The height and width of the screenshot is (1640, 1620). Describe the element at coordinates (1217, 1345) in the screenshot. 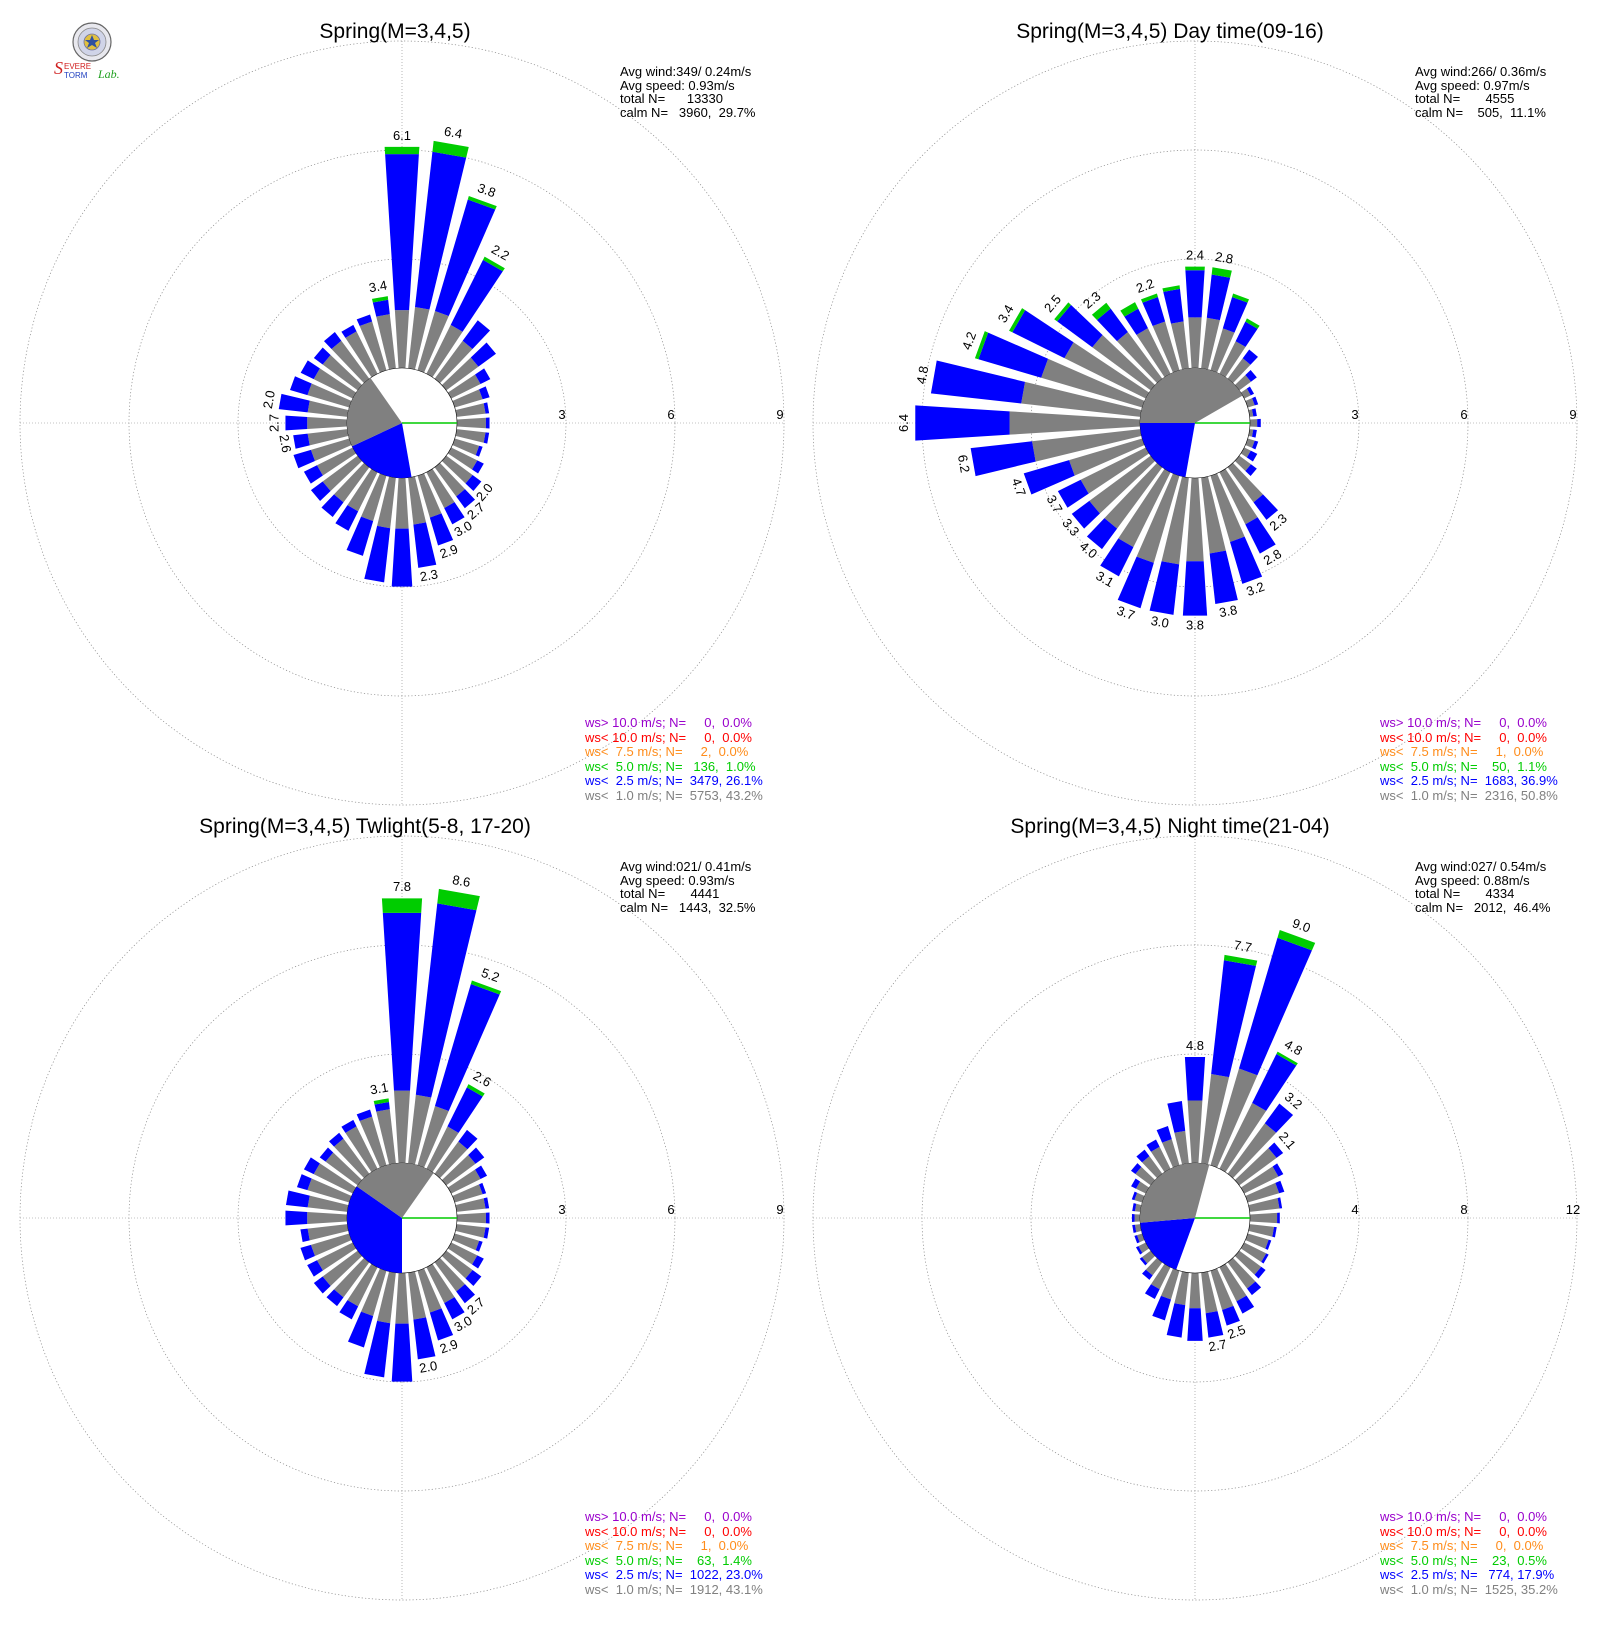

I see `bar-label: 2.7` at that location.